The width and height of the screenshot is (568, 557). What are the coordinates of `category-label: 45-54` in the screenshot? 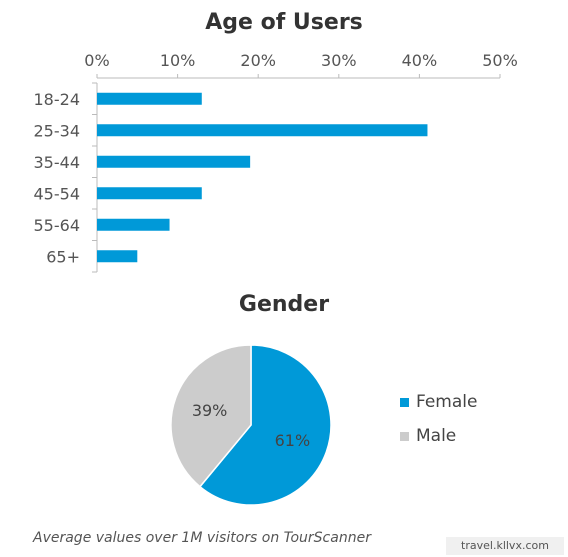 It's located at (57, 193).